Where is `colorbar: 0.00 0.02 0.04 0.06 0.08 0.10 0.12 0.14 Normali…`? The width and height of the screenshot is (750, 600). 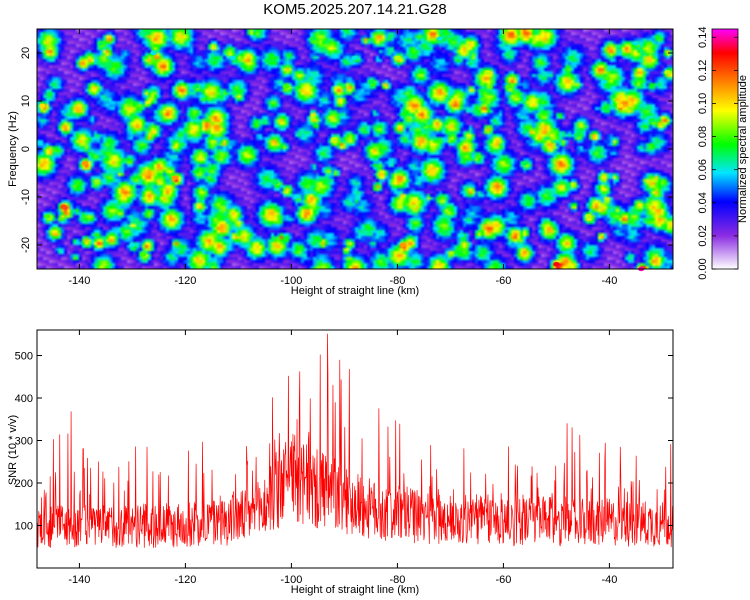
colorbar: 0.00 0.02 0.04 0.06 0.08 0.10 0.12 0.14 Normali… is located at coordinates (723, 153).